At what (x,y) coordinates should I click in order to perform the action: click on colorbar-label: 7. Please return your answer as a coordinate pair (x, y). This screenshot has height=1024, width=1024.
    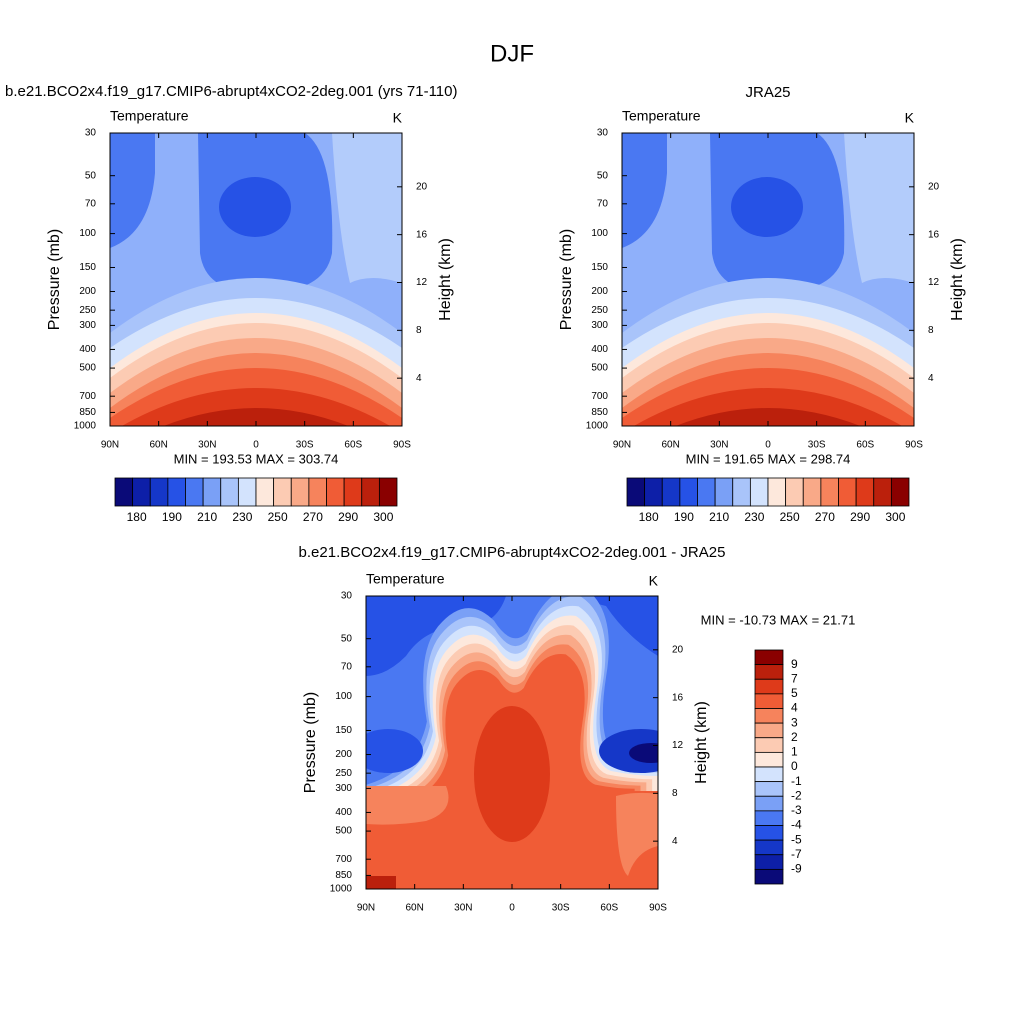
    Looking at the image, I should click on (794, 678).